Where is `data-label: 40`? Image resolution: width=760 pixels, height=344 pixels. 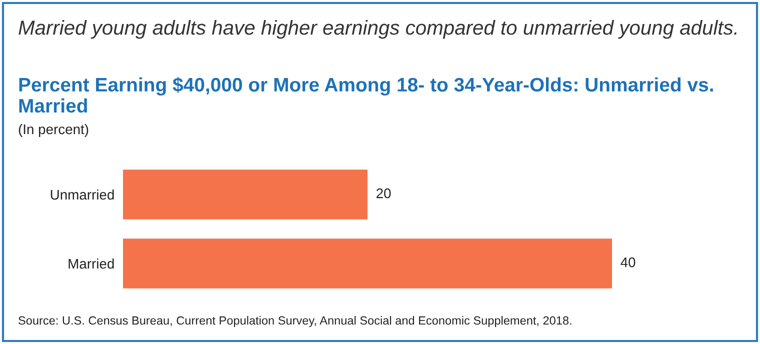
data-label: 40 is located at coordinates (628, 262).